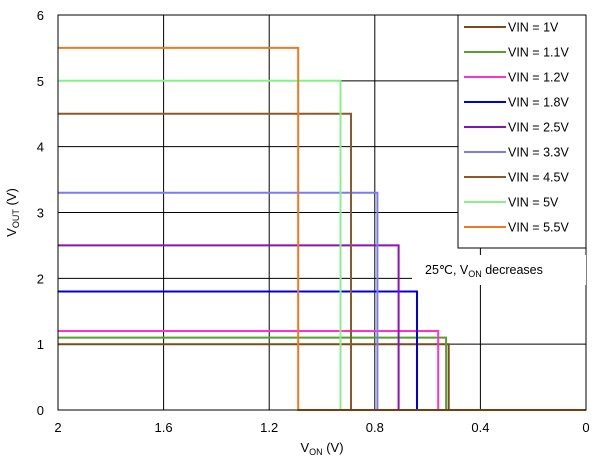 This screenshot has height=466, width=594. Describe the element at coordinates (57, 427) in the screenshot. I see `x-tick-label: 2` at that location.